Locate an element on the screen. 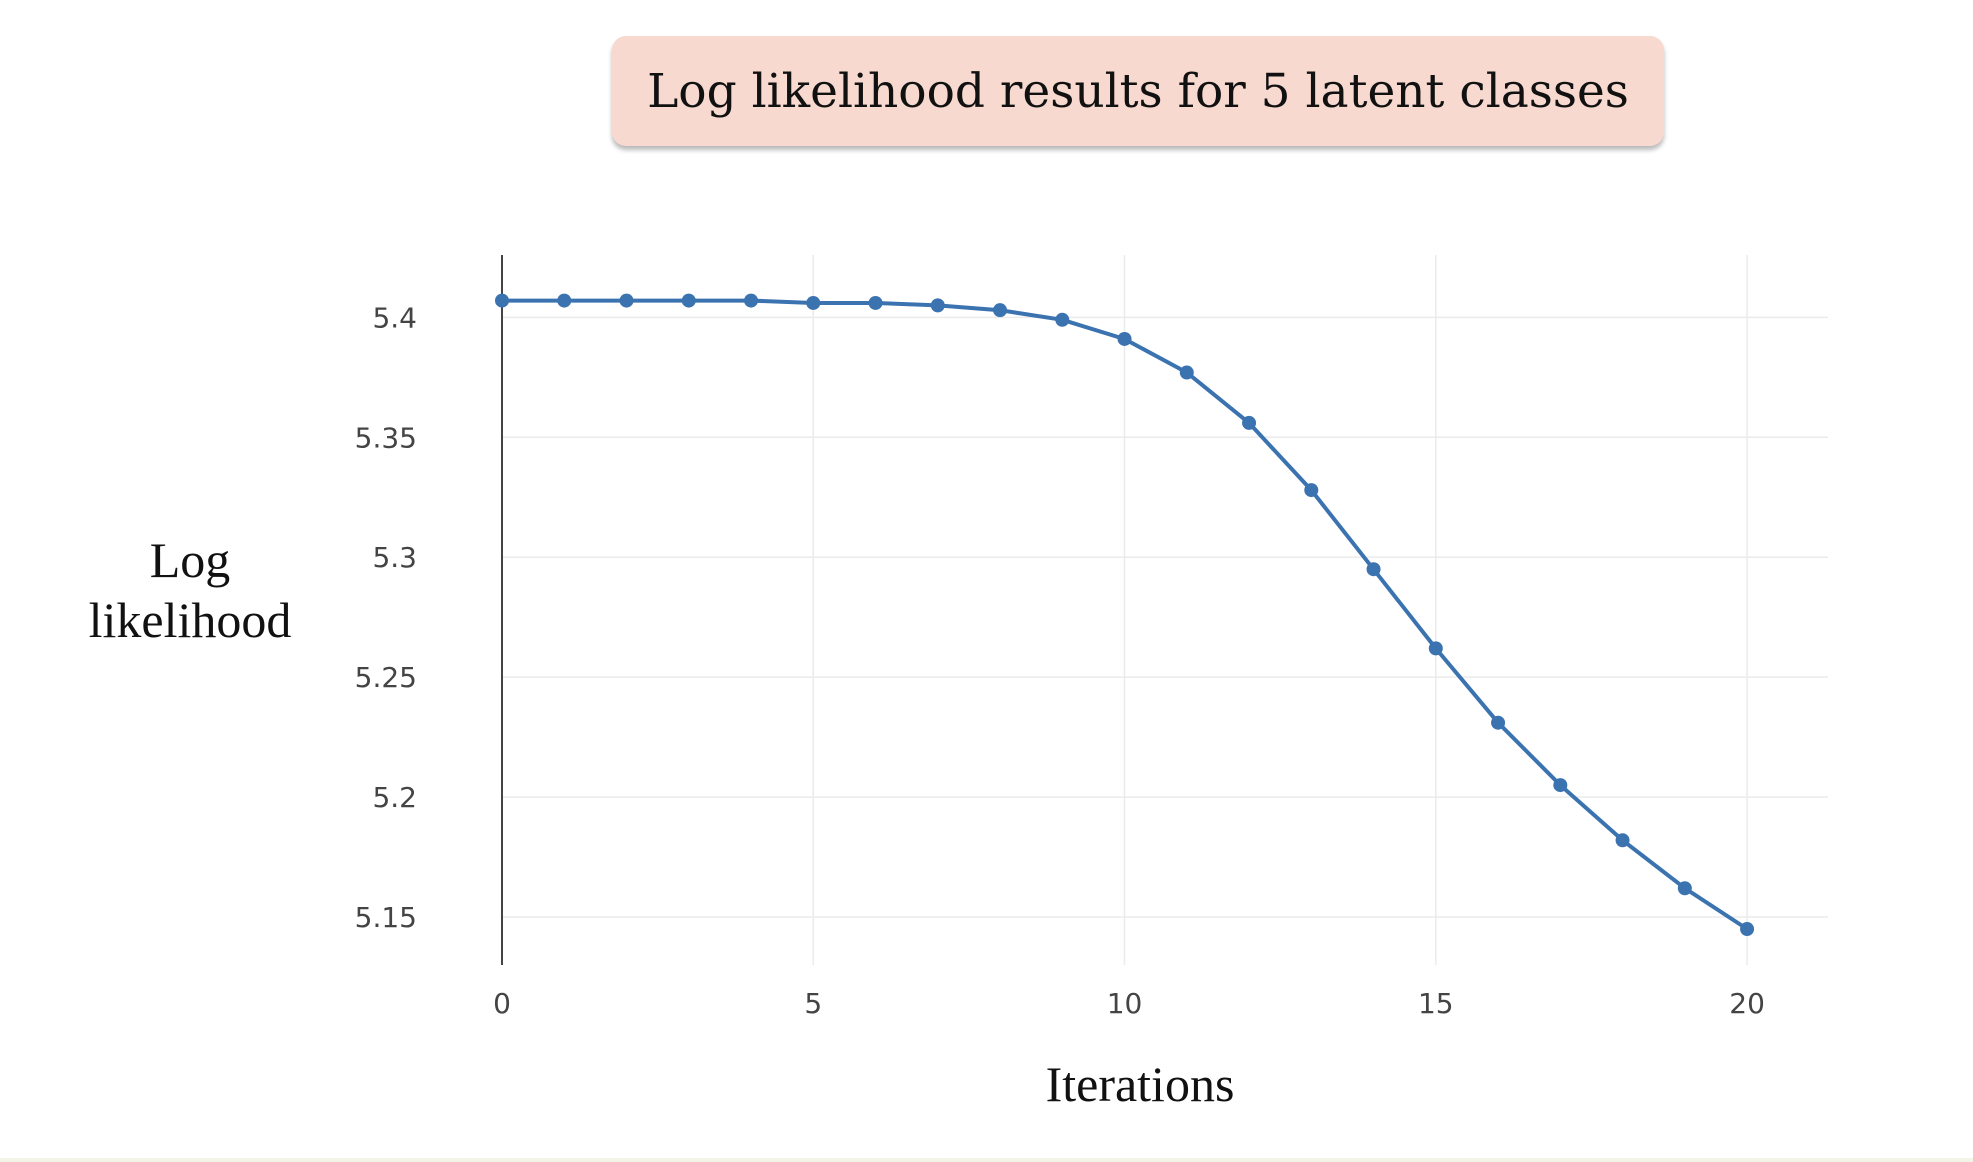  y-tick-label: 5.3 is located at coordinates (394, 557).